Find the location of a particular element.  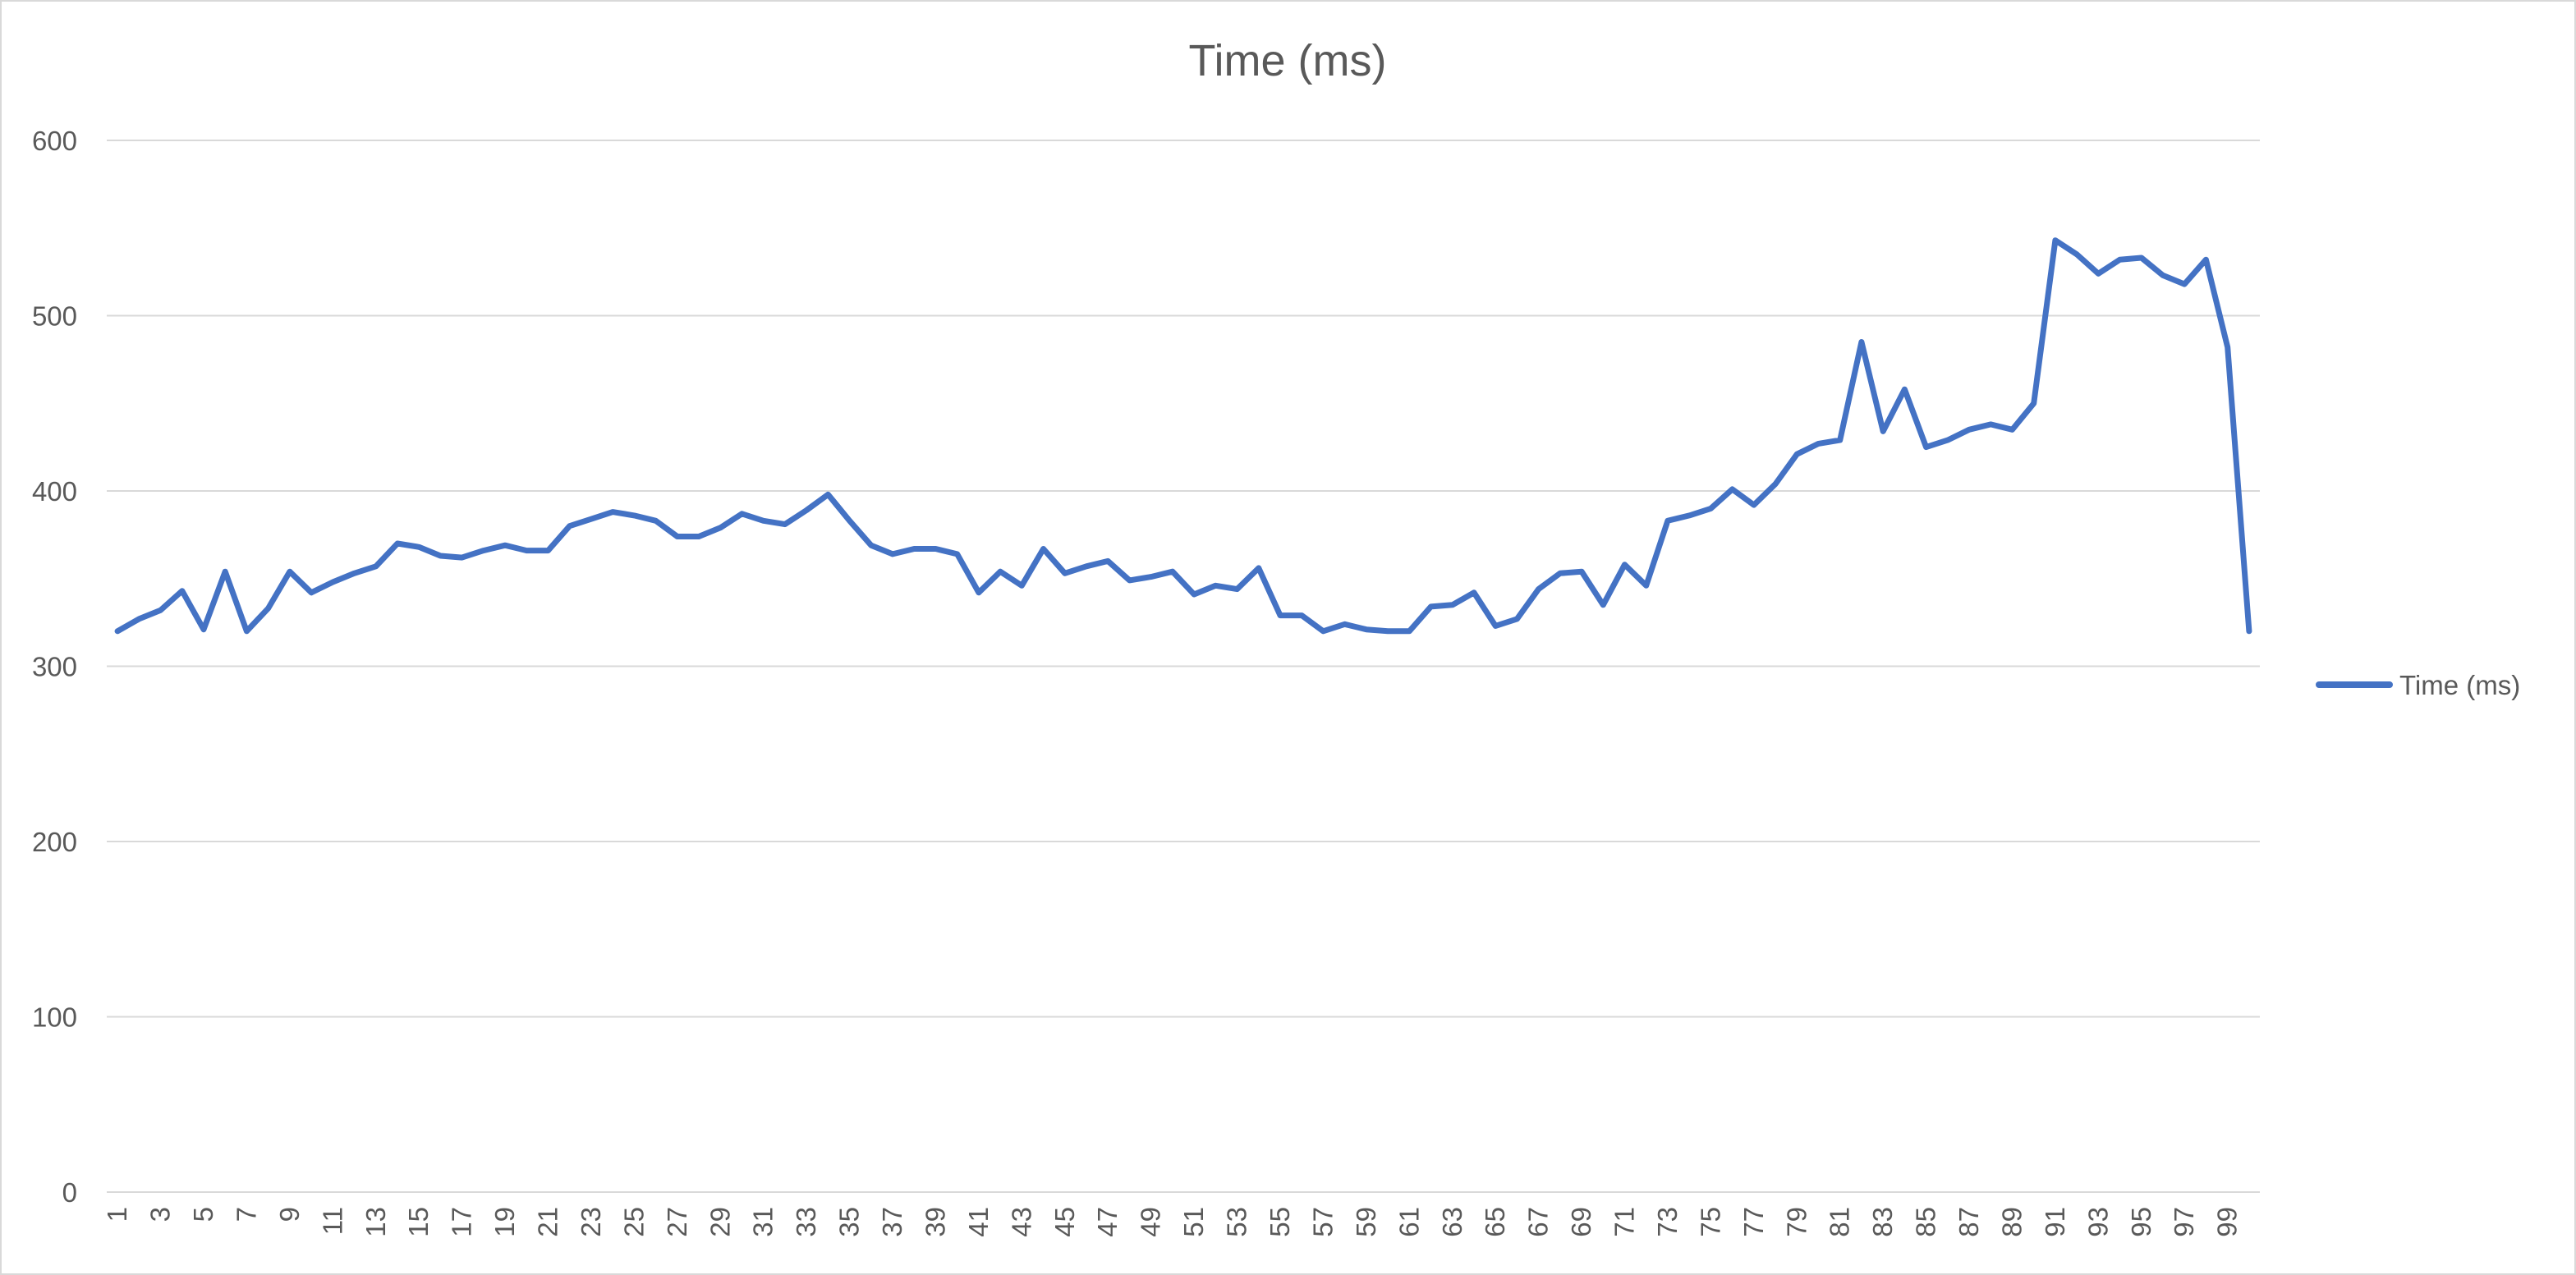

x-tick-label: 23 is located at coordinates (591, 1222).